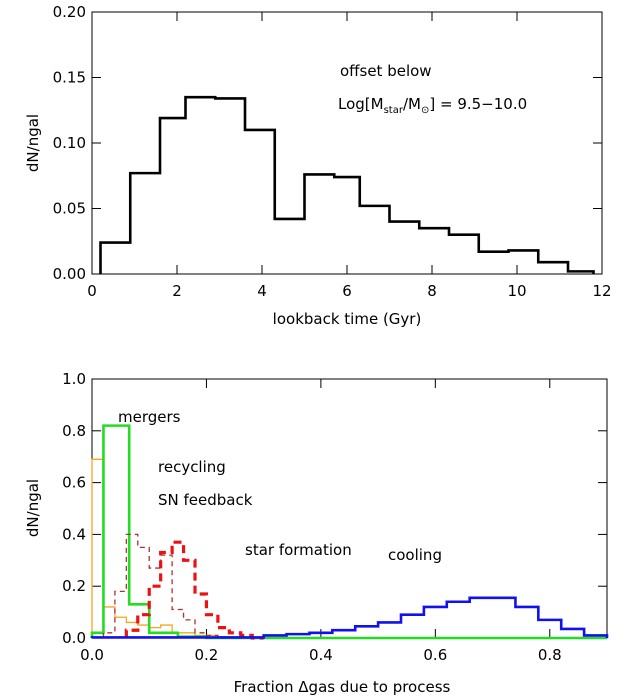 The height and width of the screenshot is (700, 642). What do you see at coordinates (33, 143) in the screenshot?
I see `top-y-axis-label: dN/ngal` at bounding box center [33, 143].